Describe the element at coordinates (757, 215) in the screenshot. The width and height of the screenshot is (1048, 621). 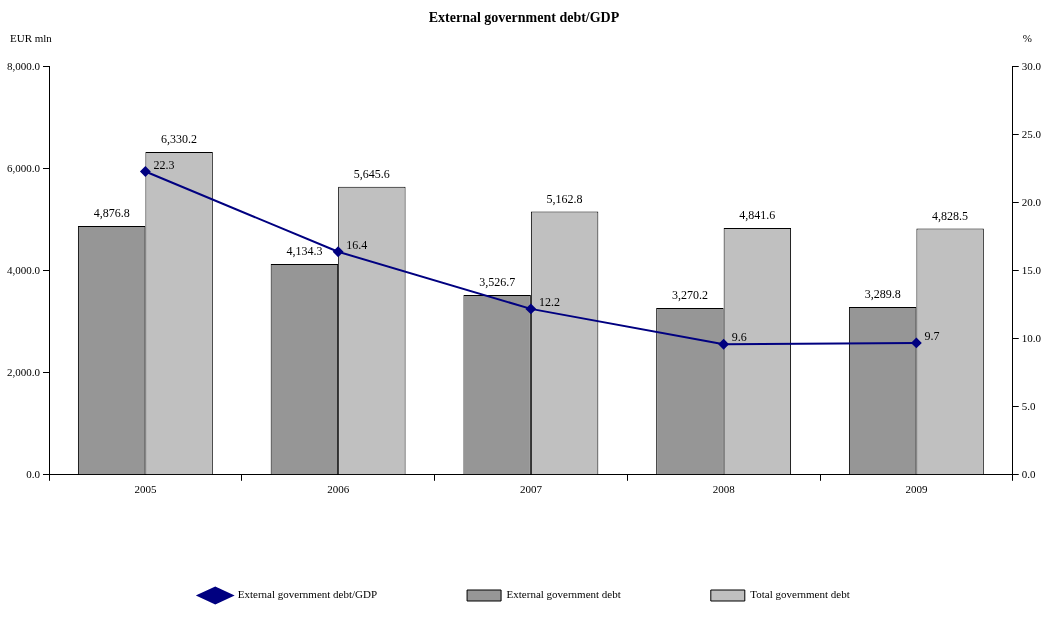
I see `data-label: 4,841.6` at that location.